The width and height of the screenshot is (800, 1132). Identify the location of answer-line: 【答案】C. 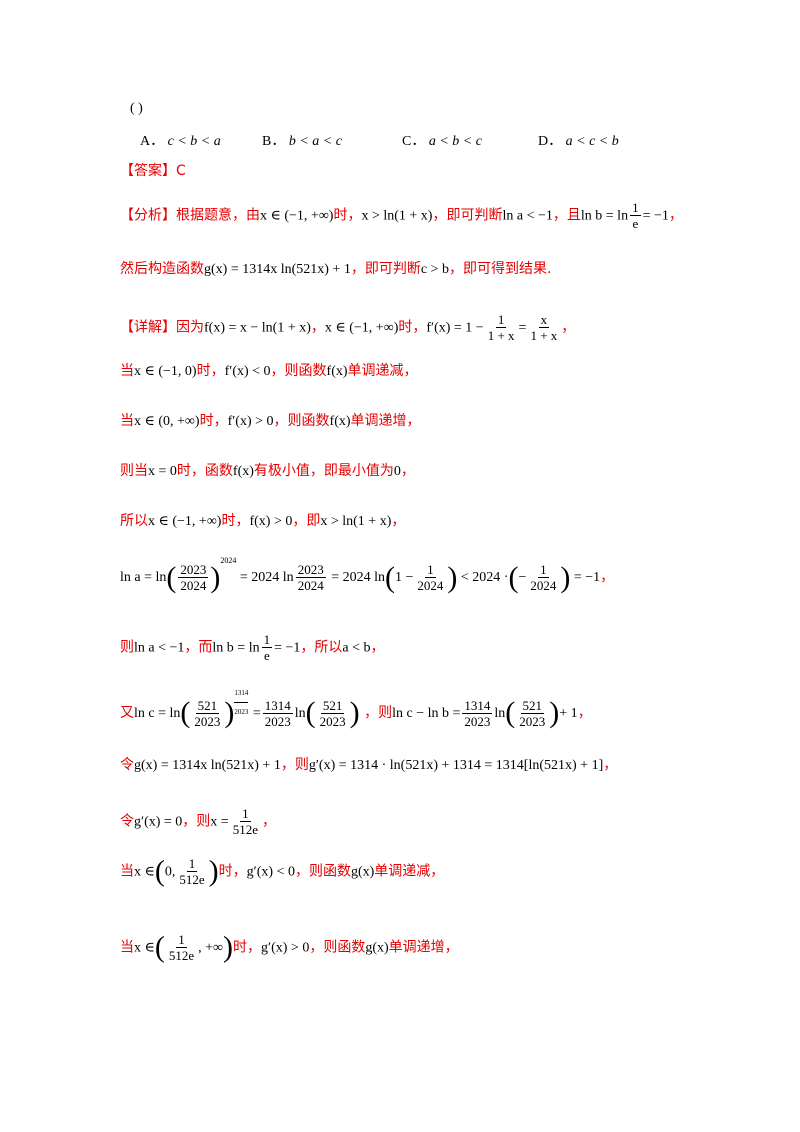
(153, 171).